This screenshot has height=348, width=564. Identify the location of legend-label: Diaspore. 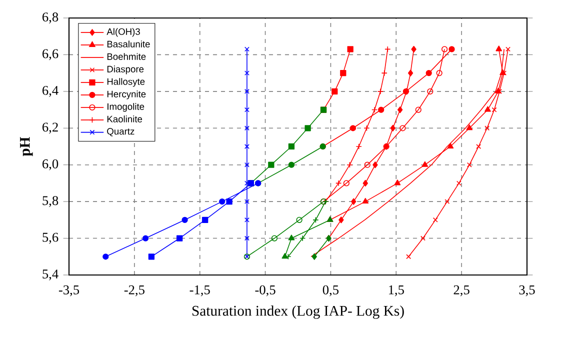
(125, 70).